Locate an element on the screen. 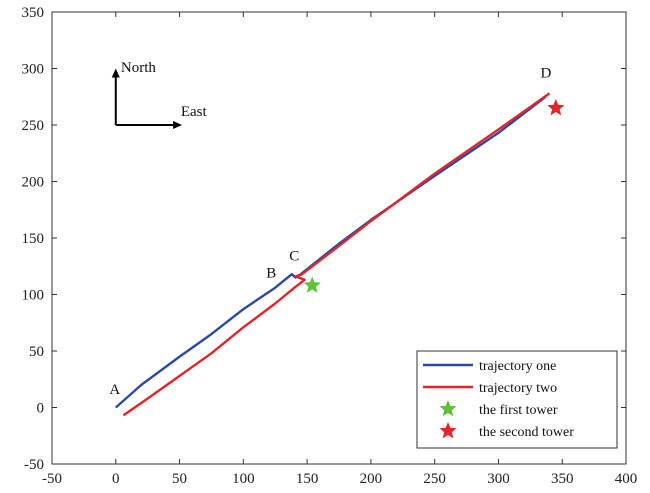 Image resolution: width=650 pixels, height=493 pixels. x-tick-label: 0 is located at coordinates (116, 479).